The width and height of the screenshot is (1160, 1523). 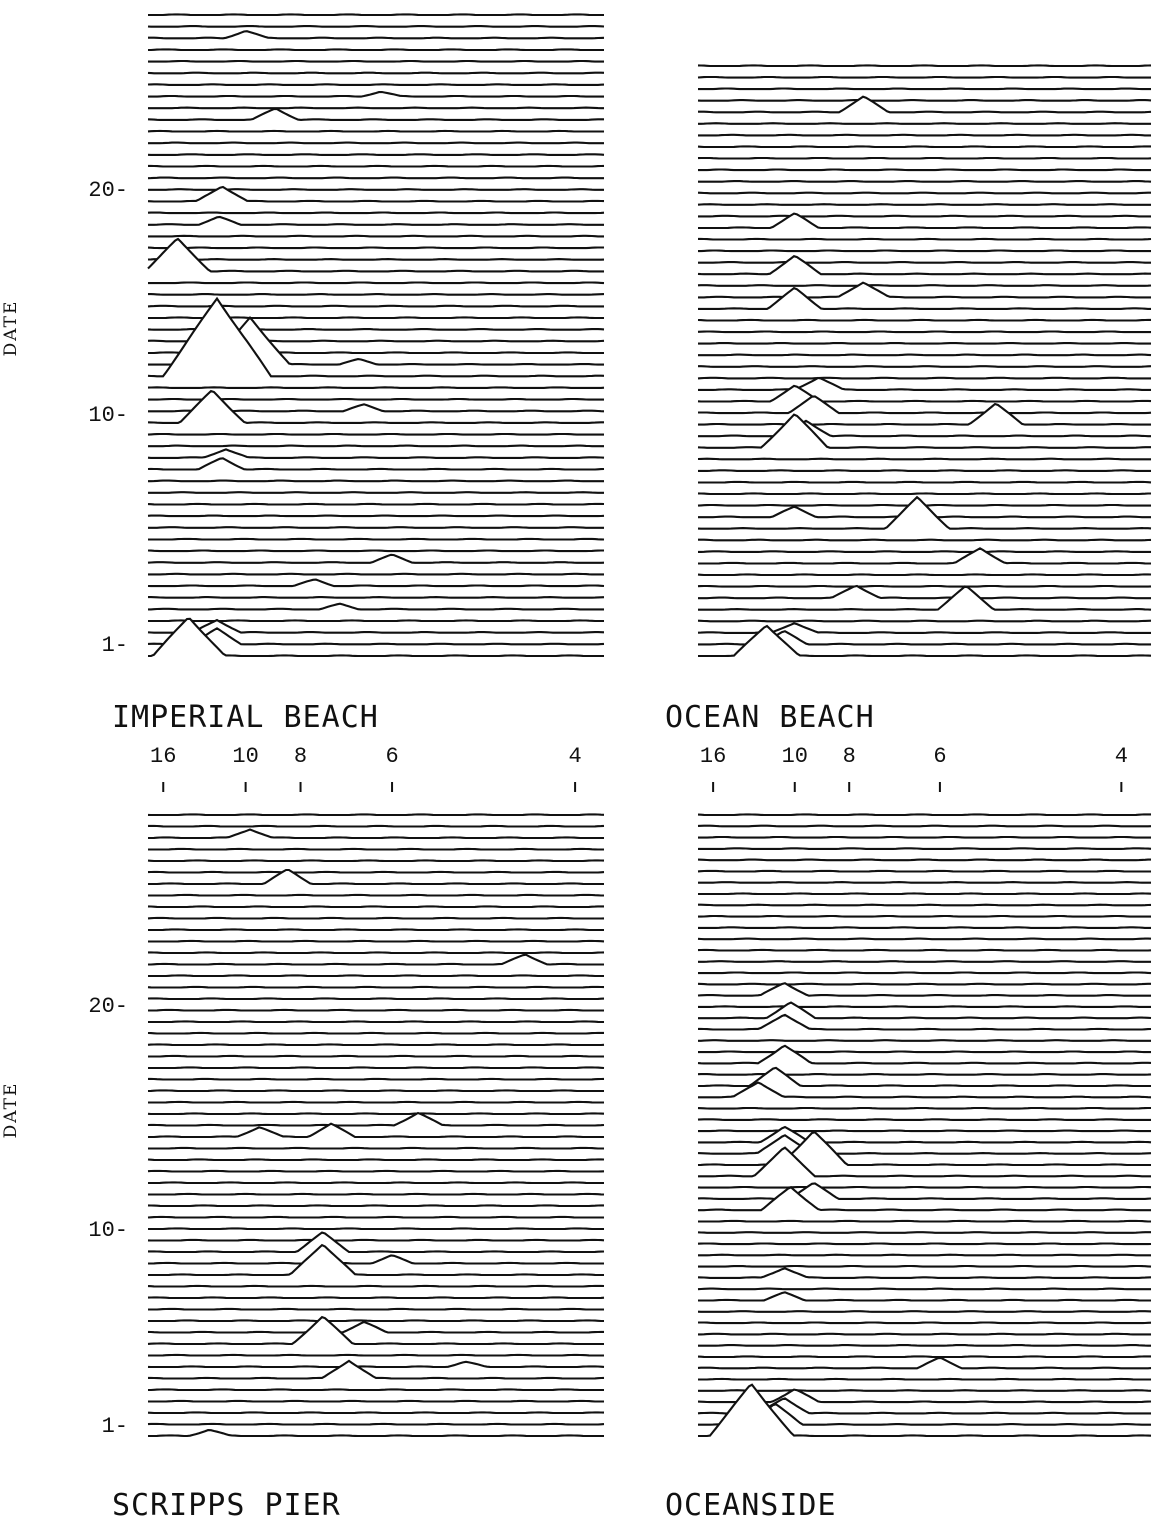 I want to click on y-axis-title: DATE, so click(x=11, y=328).